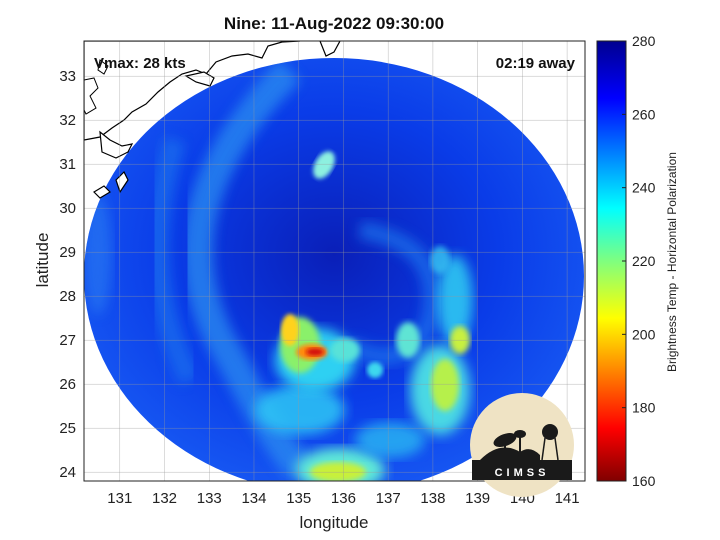 The height and width of the screenshot is (540, 720). I want to click on colorbar-tick-label: 240, so click(644, 188).